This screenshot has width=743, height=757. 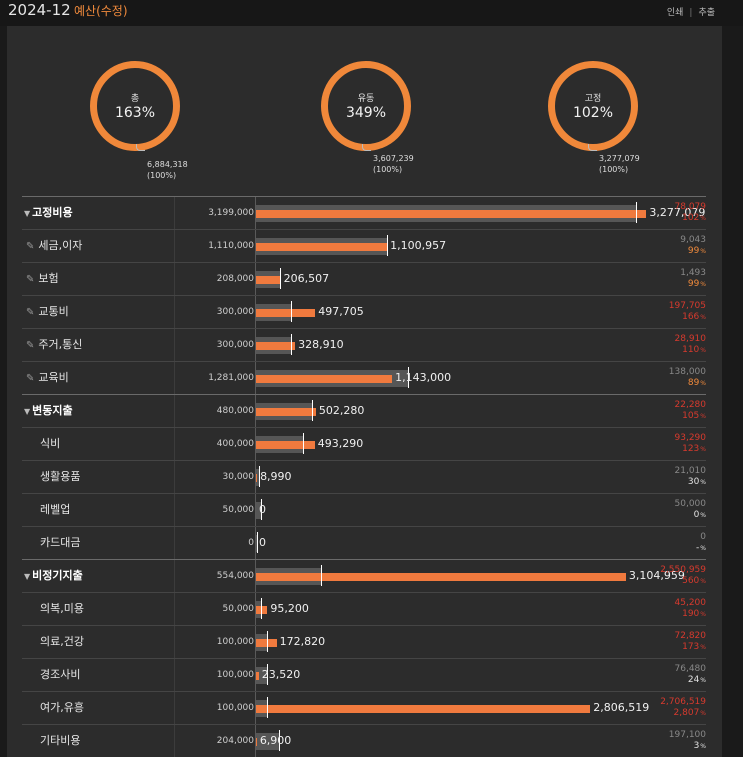 I want to click on category-name-cell: ▼ 비정기지출, so click(x=99, y=576).